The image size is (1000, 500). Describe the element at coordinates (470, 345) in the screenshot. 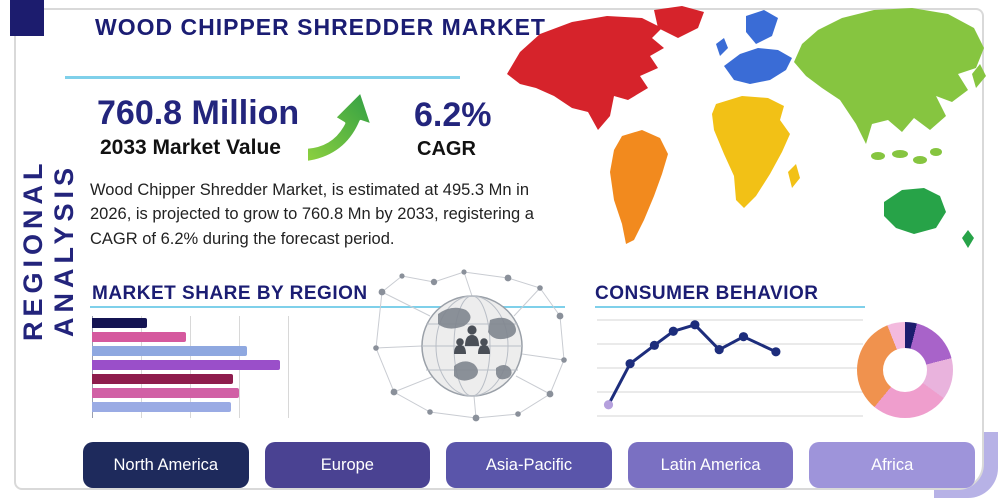

I see `globe-network-icon` at that location.